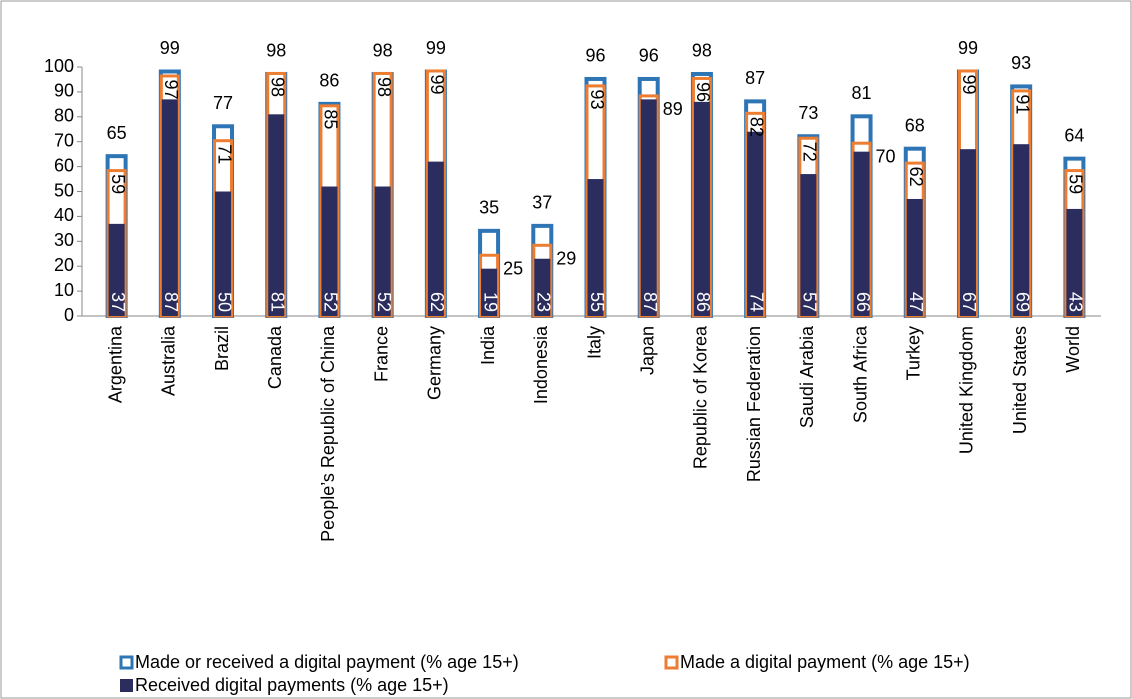 This screenshot has width=1132, height=699. What do you see at coordinates (488, 345) in the screenshot?
I see `x-tick-label: India` at bounding box center [488, 345].